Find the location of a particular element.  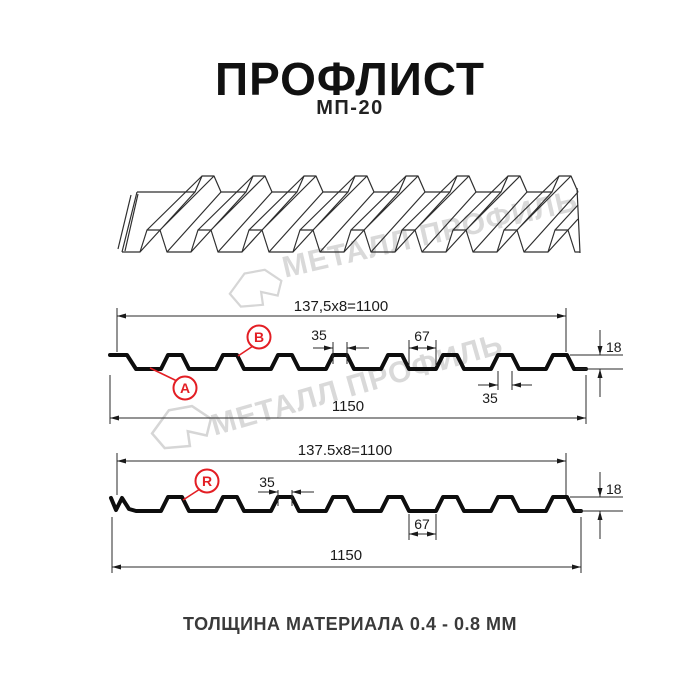

watermark-logo-icon is located at coordinates (216, 359).